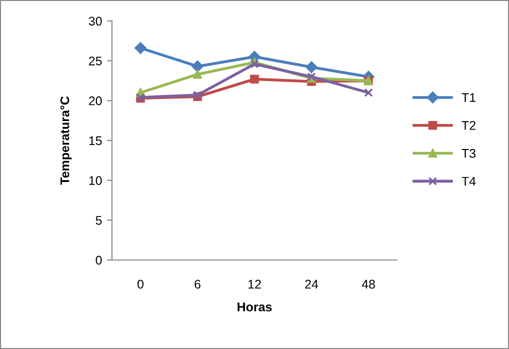 Image resolution: width=509 pixels, height=349 pixels. I want to click on x-tick-label: 48, so click(368, 284).